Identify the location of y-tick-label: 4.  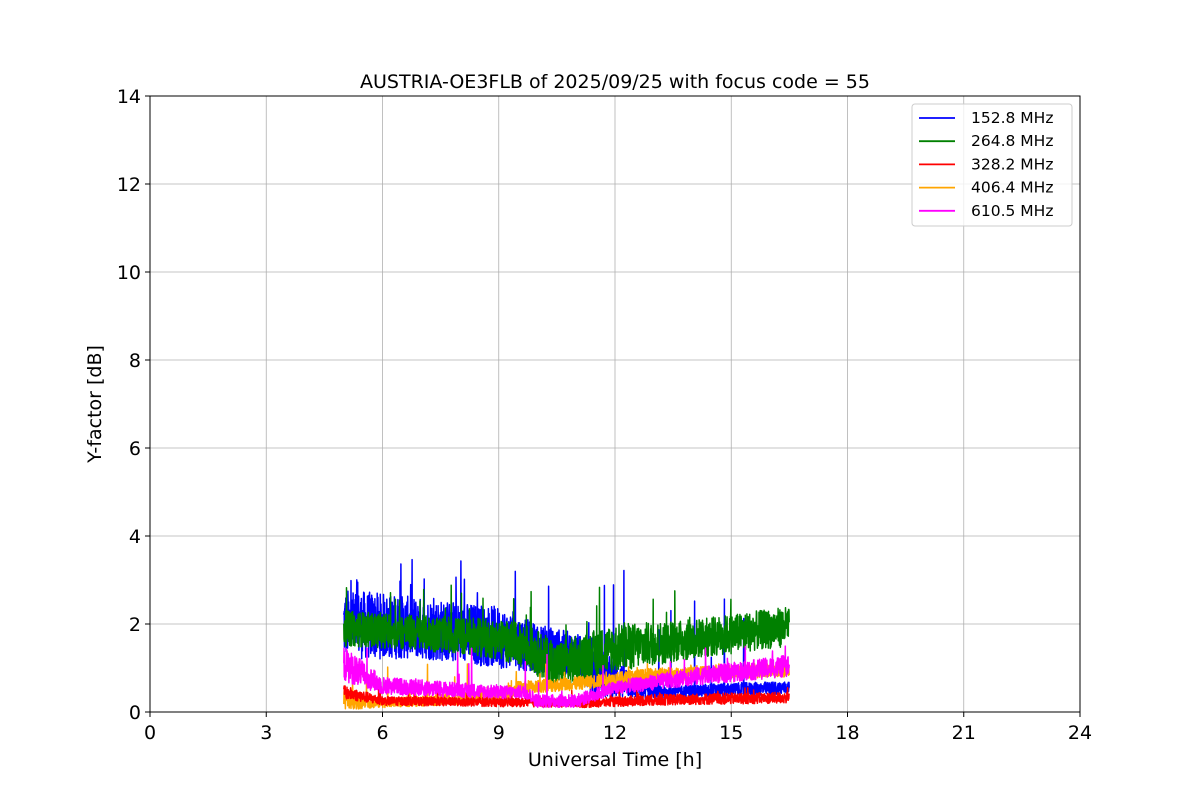
(135, 537).